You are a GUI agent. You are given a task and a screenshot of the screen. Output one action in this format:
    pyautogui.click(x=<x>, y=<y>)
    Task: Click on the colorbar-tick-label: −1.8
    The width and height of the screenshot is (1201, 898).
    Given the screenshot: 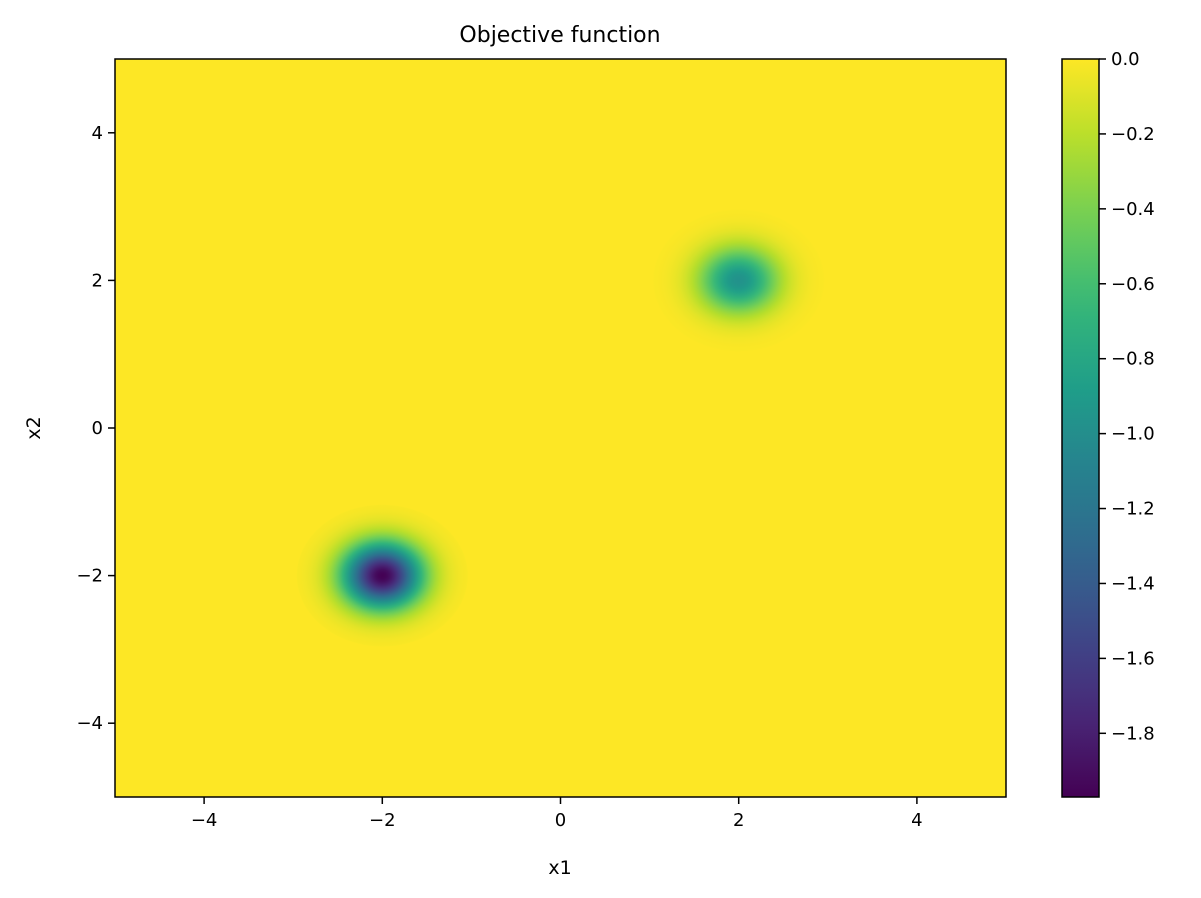 What is the action you would take?
    pyautogui.click(x=1133, y=733)
    